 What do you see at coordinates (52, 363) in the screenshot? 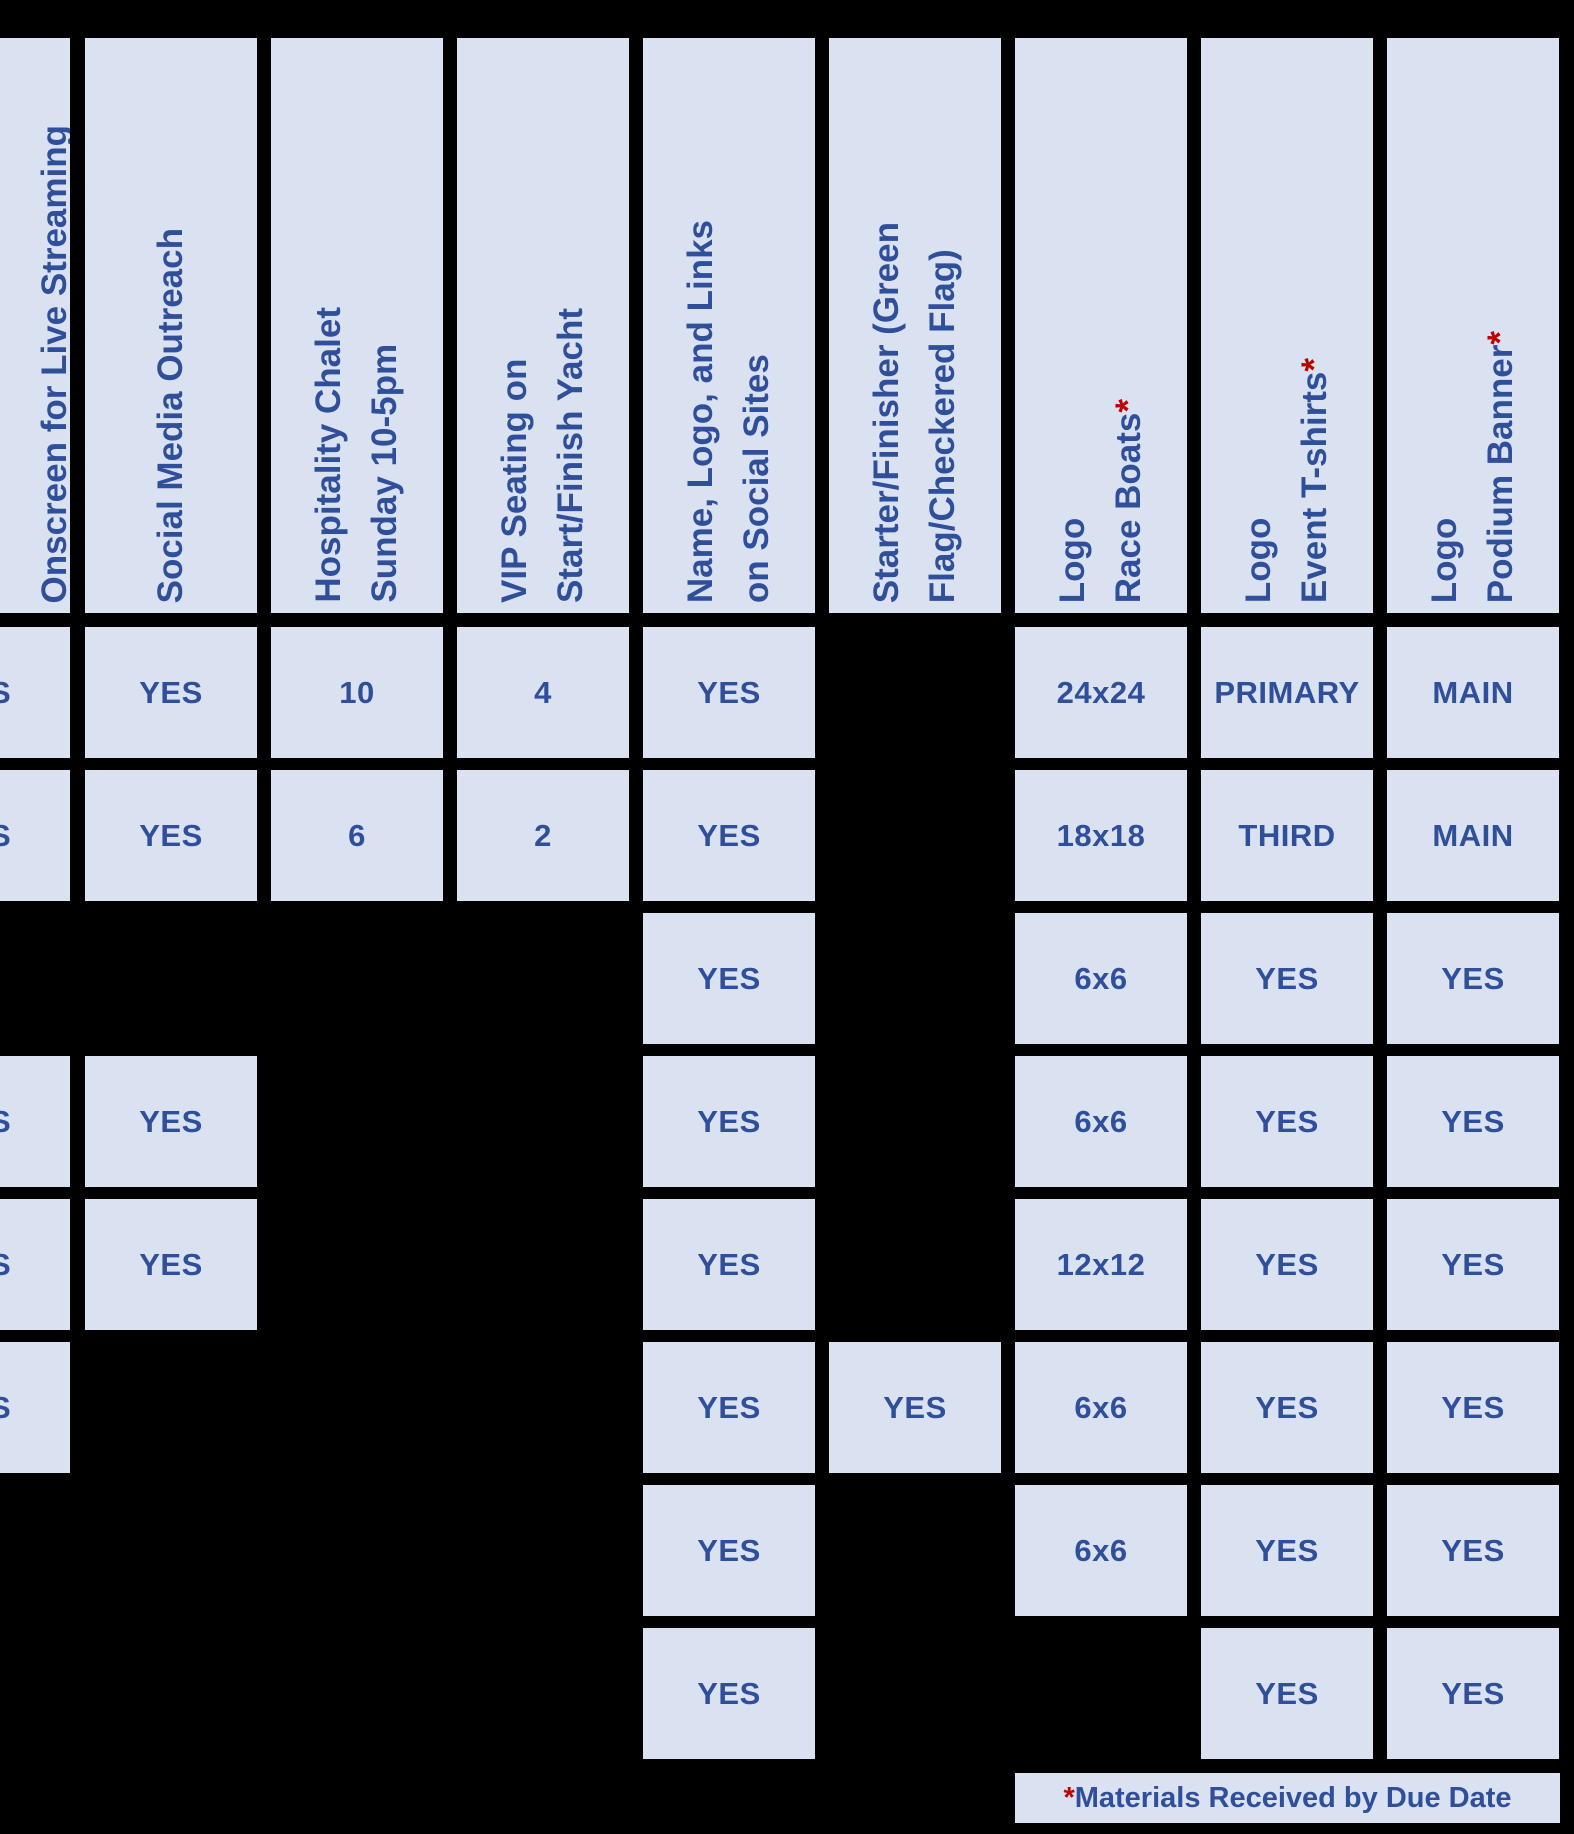
I see `header-line: Onscreen for Live Streaming` at bounding box center [52, 363].